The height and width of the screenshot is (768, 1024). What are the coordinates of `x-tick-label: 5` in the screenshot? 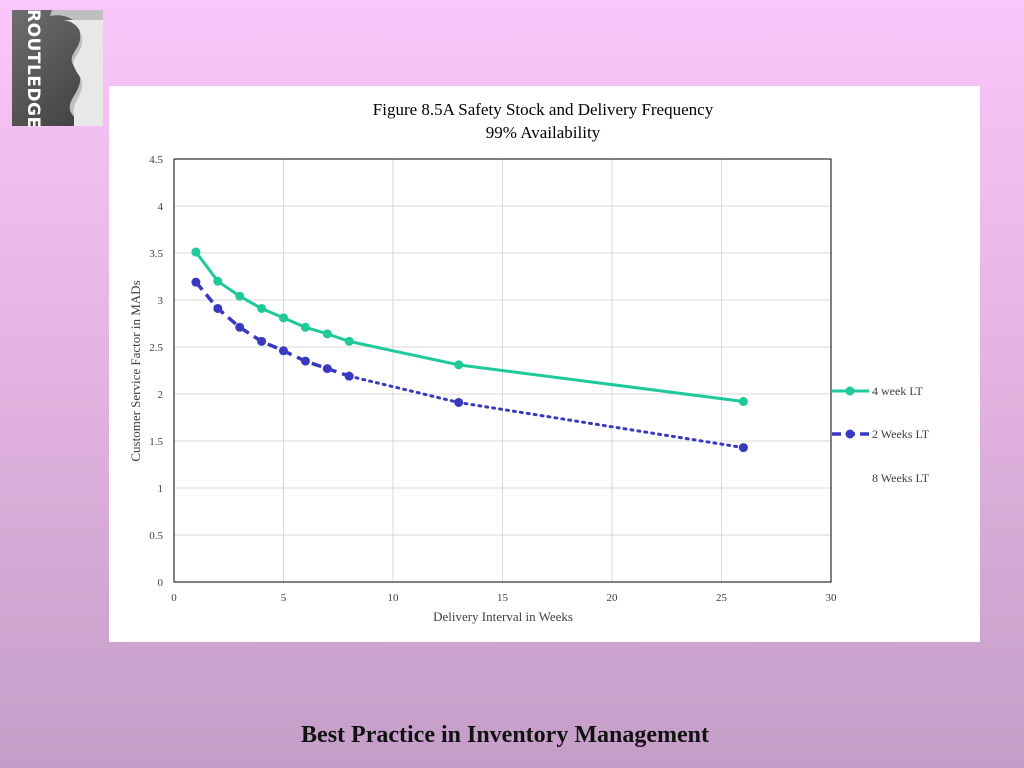 It's located at (284, 598).